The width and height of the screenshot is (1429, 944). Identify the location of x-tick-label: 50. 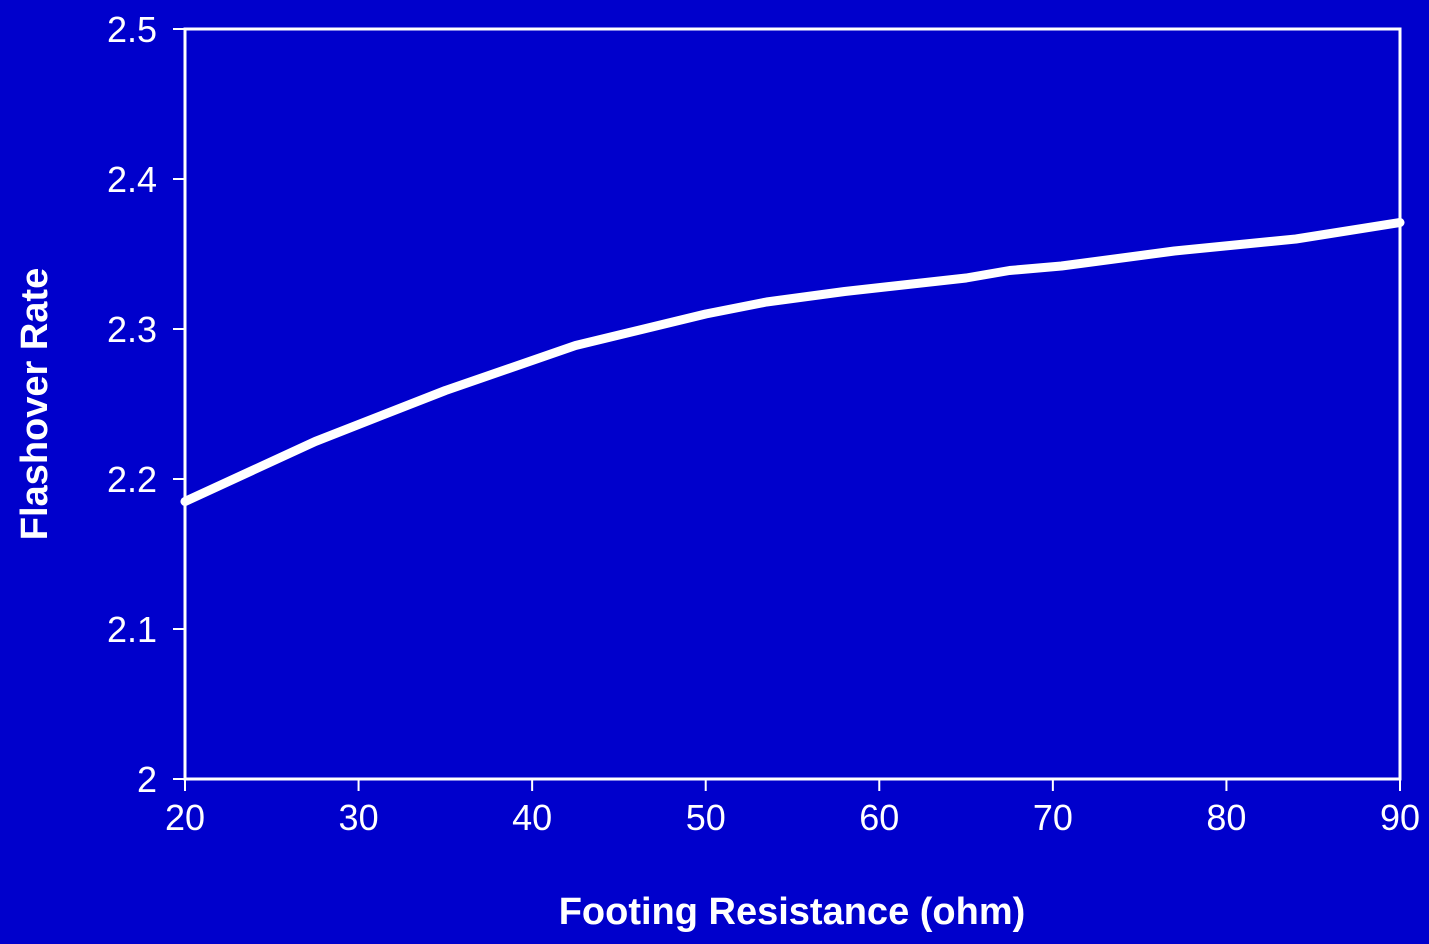
(706, 817).